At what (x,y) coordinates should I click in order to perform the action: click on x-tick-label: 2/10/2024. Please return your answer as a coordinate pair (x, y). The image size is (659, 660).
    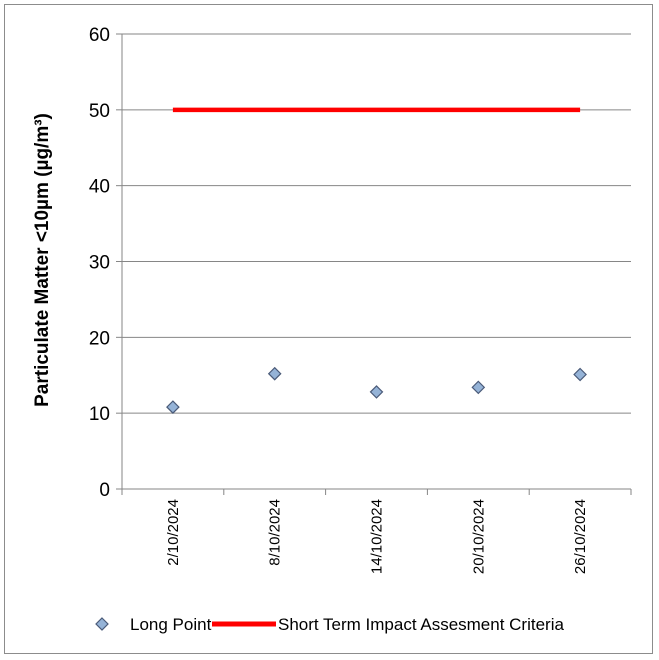
    Looking at the image, I should click on (173, 532).